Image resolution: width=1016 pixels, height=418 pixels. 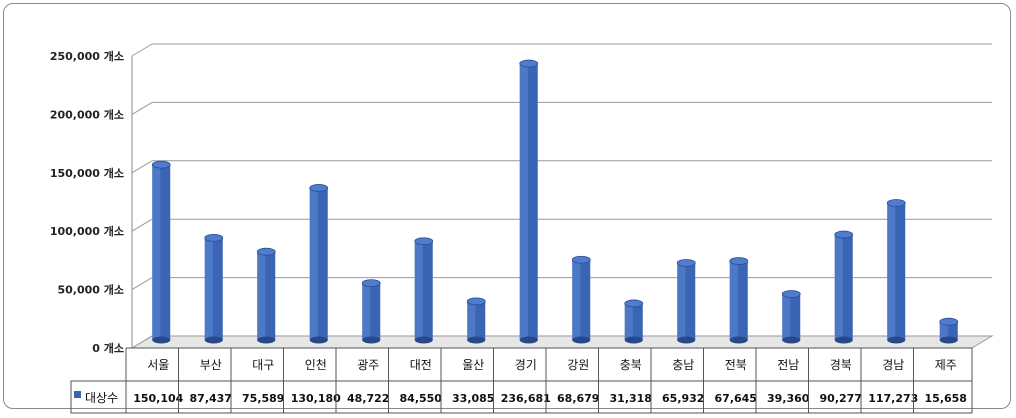 What do you see at coordinates (90, 290) in the screenshot?
I see `y-tick-label: 50,000 개소` at bounding box center [90, 290].